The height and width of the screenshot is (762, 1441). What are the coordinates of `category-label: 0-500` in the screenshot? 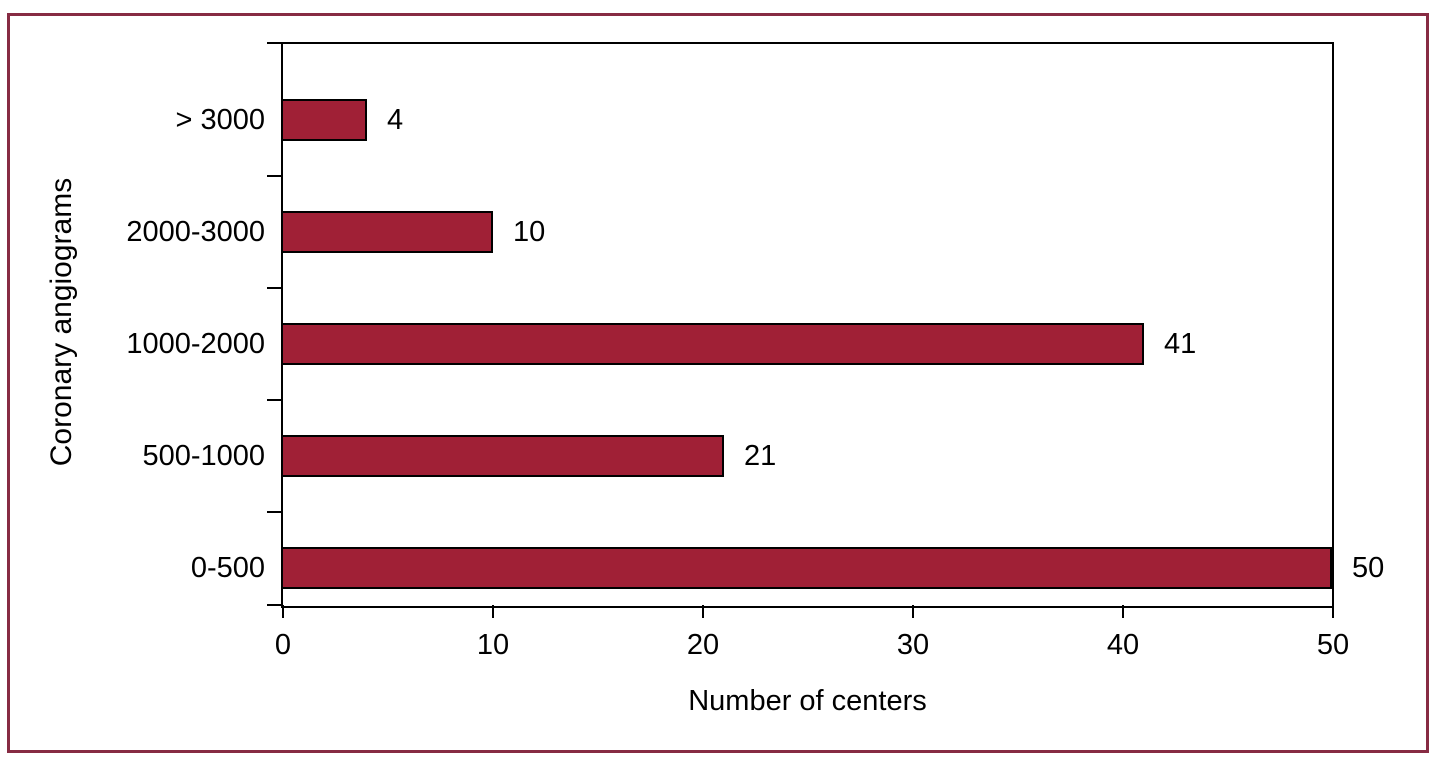 It's located at (227, 568).